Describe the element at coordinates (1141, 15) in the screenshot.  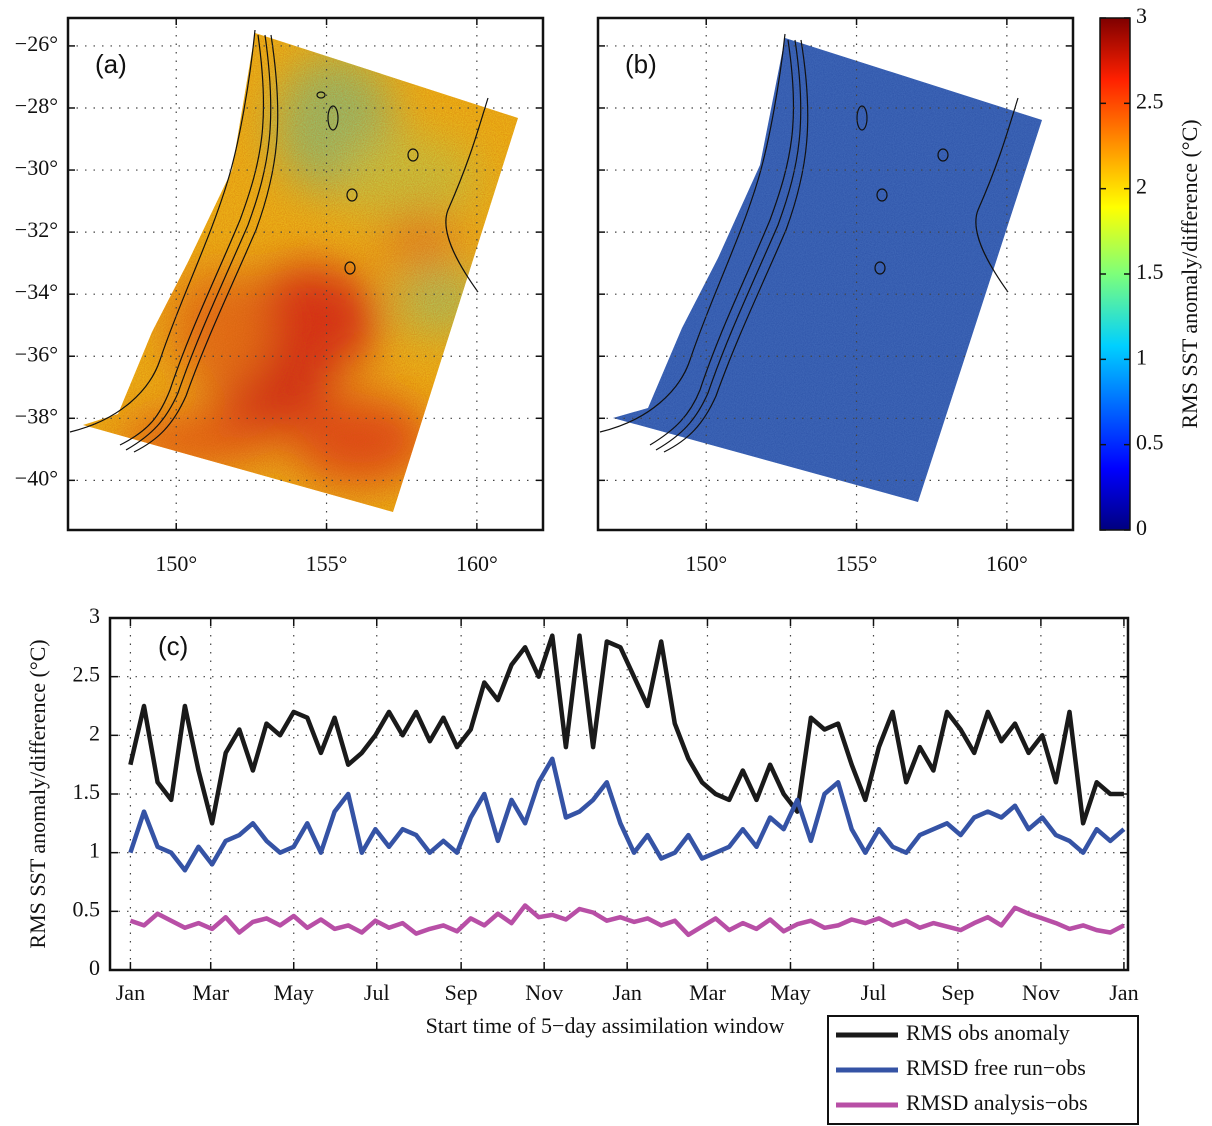
I see `colorbar-tick-label: 3` at that location.